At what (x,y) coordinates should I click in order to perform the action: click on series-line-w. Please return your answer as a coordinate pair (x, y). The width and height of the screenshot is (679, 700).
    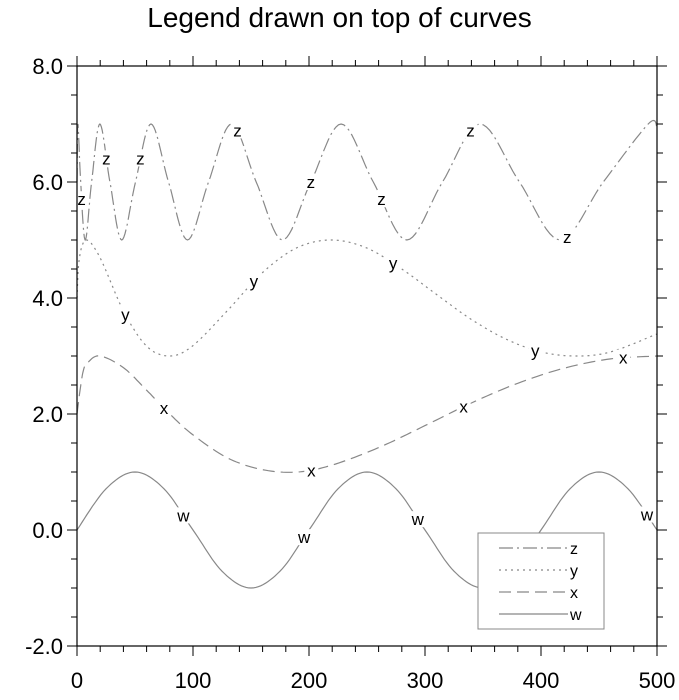
    Looking at the image, I should click on (367, 530).